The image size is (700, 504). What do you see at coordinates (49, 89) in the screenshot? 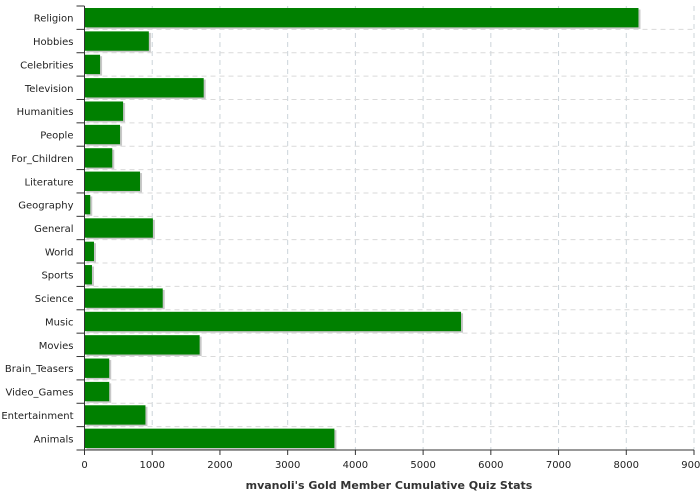
I see `y-tick-label: Television` at bounding box center [49, 89].